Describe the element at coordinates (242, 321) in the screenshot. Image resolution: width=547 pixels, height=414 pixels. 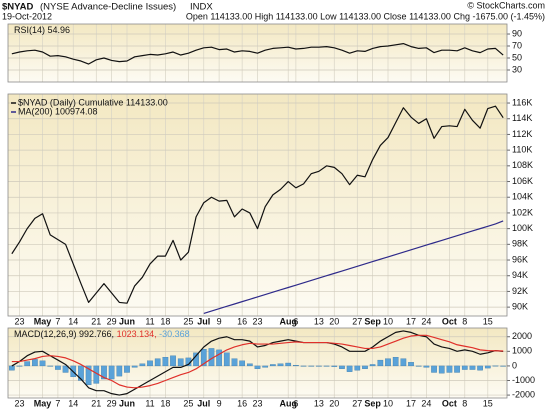
I see `x-tick-label: 16` at that location.